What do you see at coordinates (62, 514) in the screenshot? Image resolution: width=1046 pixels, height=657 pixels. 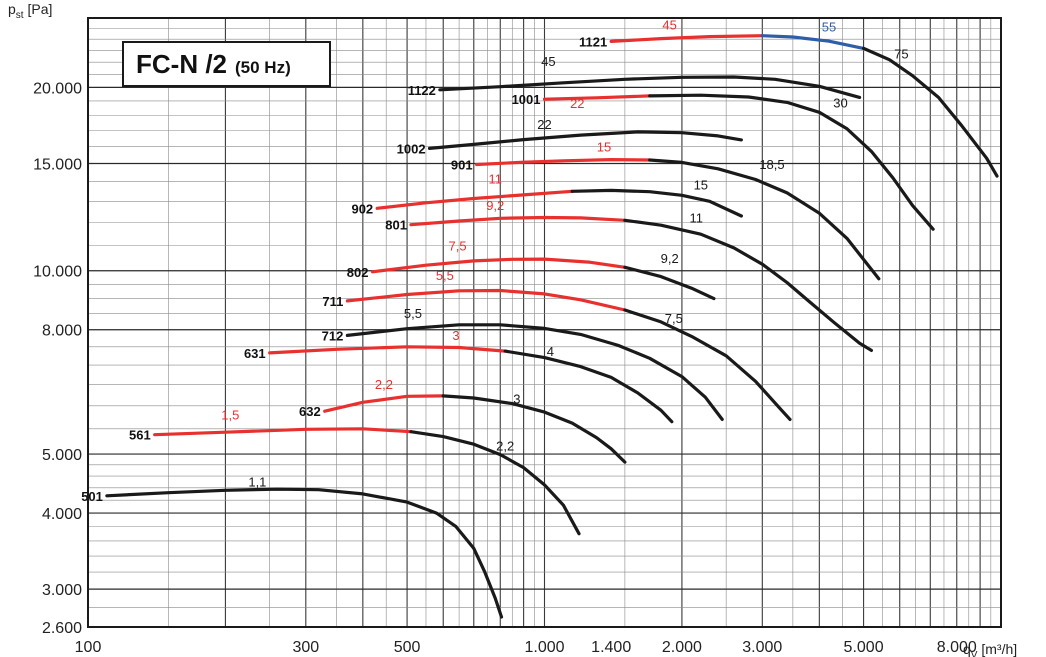 I see `y-tick-label: 4.000` at bounding box center [62, 514].